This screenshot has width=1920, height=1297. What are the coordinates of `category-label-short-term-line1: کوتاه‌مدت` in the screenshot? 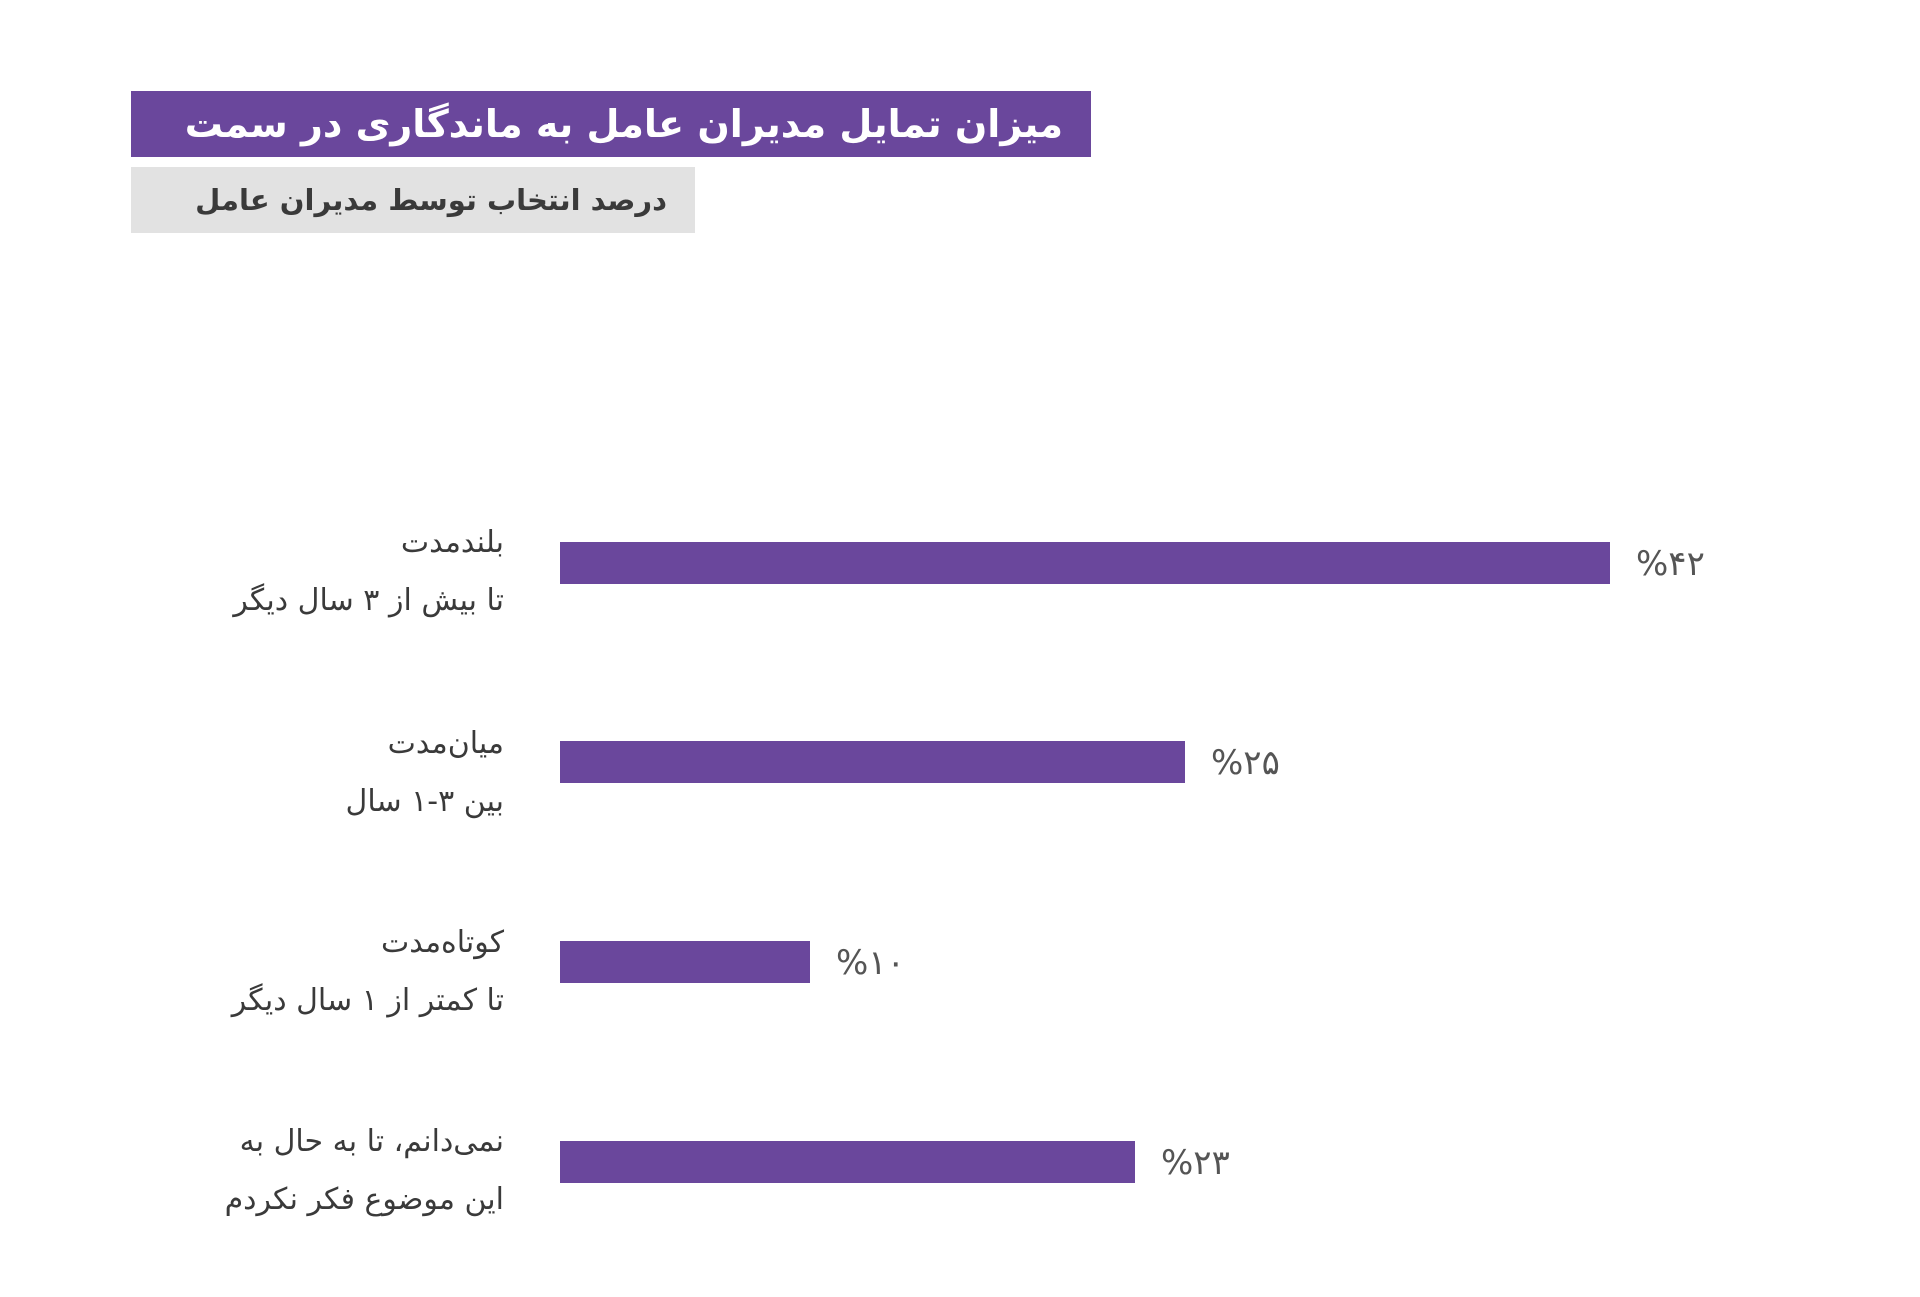 It's located at (442, 942).